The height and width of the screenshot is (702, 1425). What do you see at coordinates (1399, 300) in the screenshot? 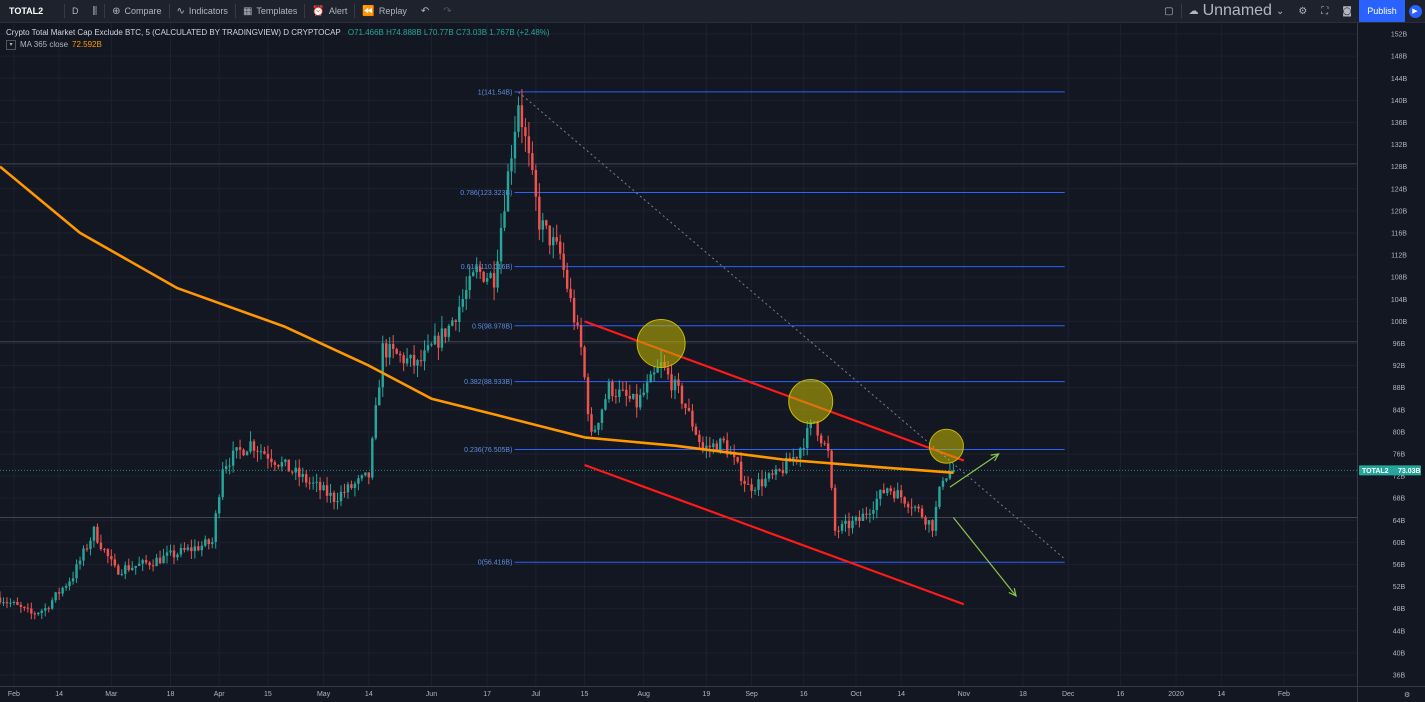
I see `price-tick-label: 104B` at bounding box center [1399, 300].